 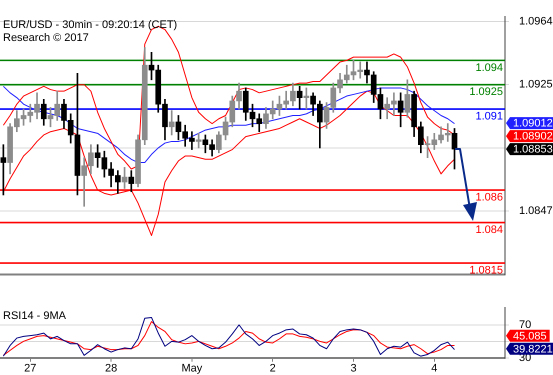 I want to click on x-tick-label: 4, so click(x=434, y=368).